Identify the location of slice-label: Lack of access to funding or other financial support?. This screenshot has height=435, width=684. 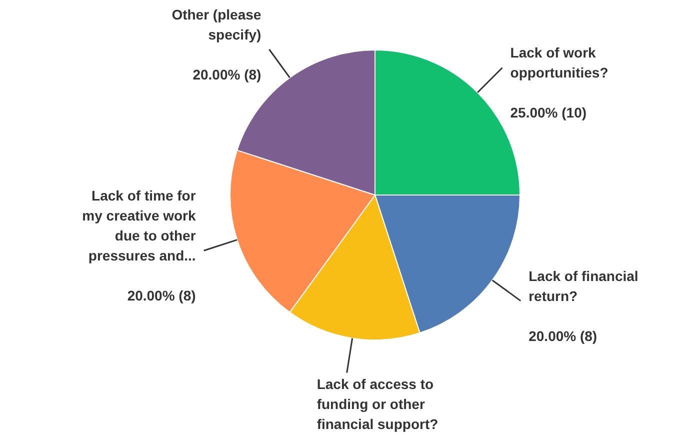
(377, 404).